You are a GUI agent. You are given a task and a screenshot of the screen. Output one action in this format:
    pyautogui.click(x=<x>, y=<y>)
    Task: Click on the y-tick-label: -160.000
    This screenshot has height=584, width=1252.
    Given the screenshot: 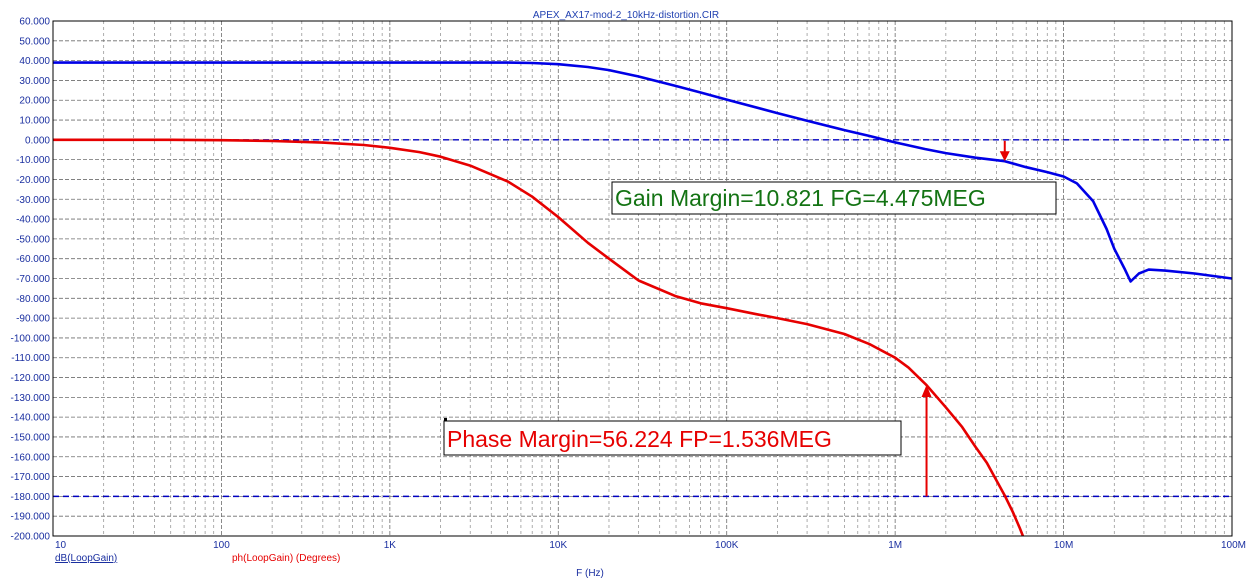 What is the action you would take?
    pyautogui.click(x=31, y=457)
    